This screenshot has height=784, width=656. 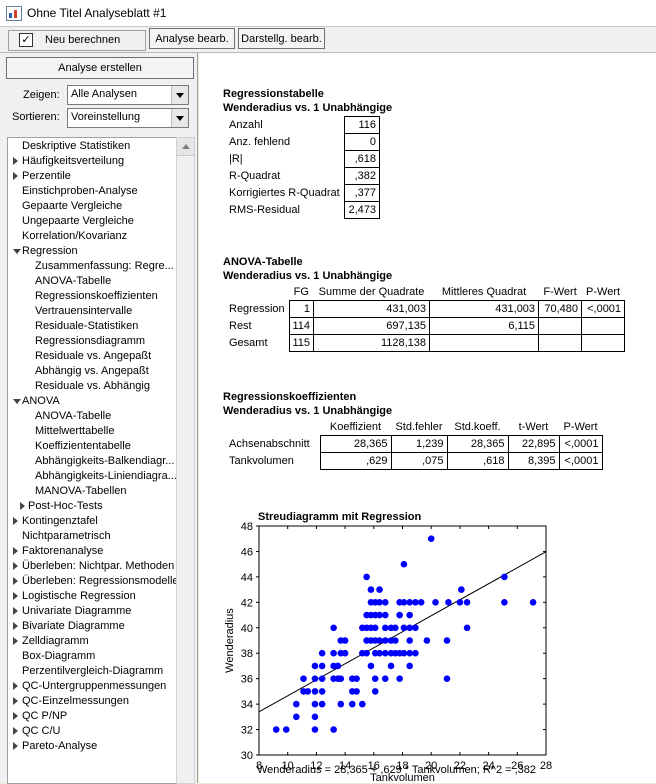 I want to click on tree-item: Nichtparametrisch, so click(x=92, y=536).